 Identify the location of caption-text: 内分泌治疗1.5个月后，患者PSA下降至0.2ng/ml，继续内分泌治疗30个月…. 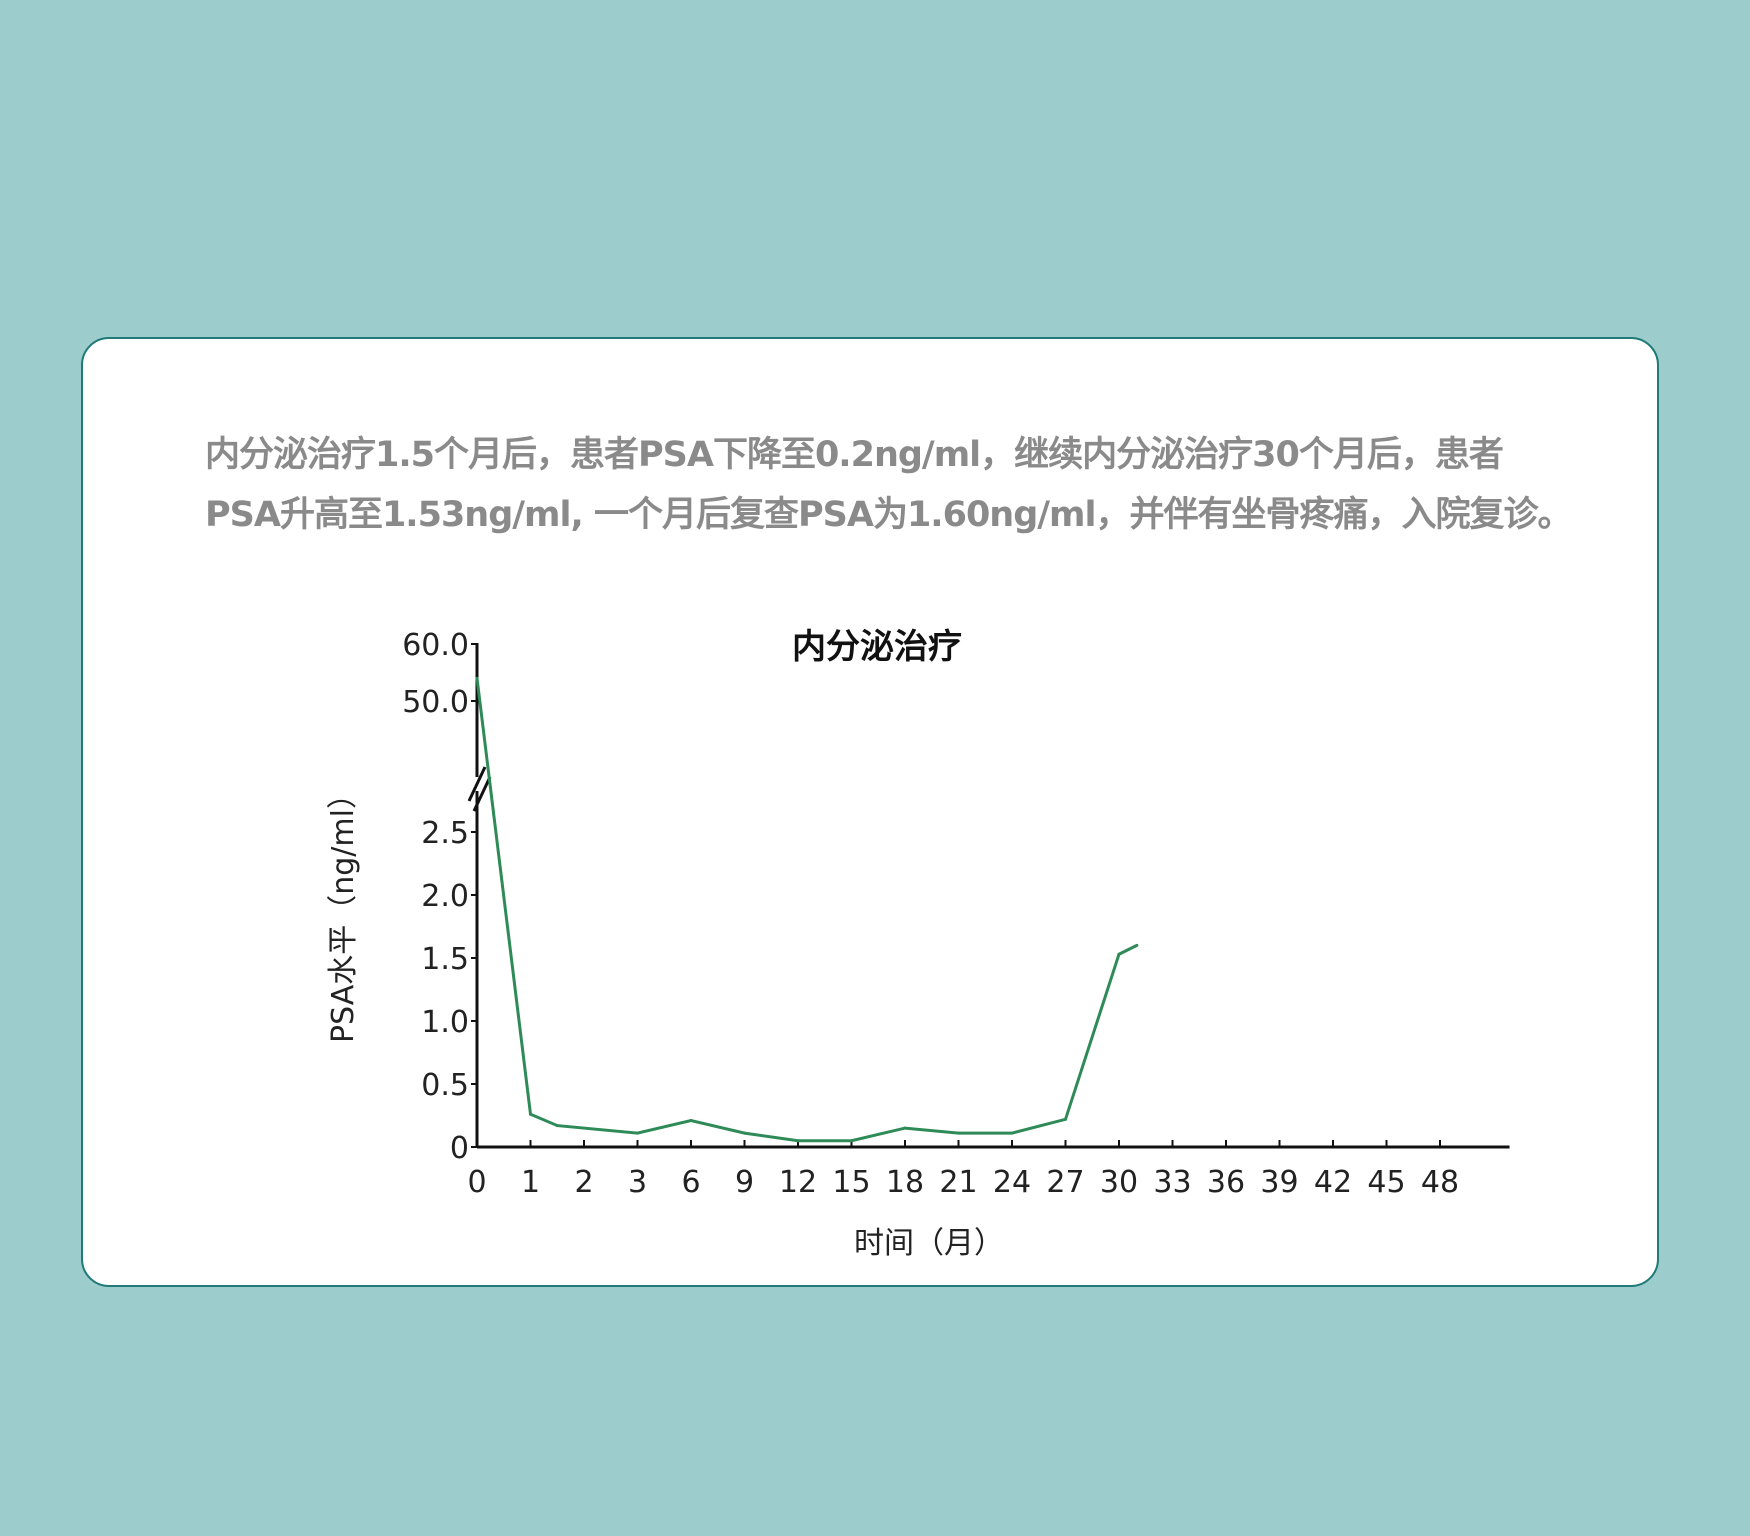
(915, 485).